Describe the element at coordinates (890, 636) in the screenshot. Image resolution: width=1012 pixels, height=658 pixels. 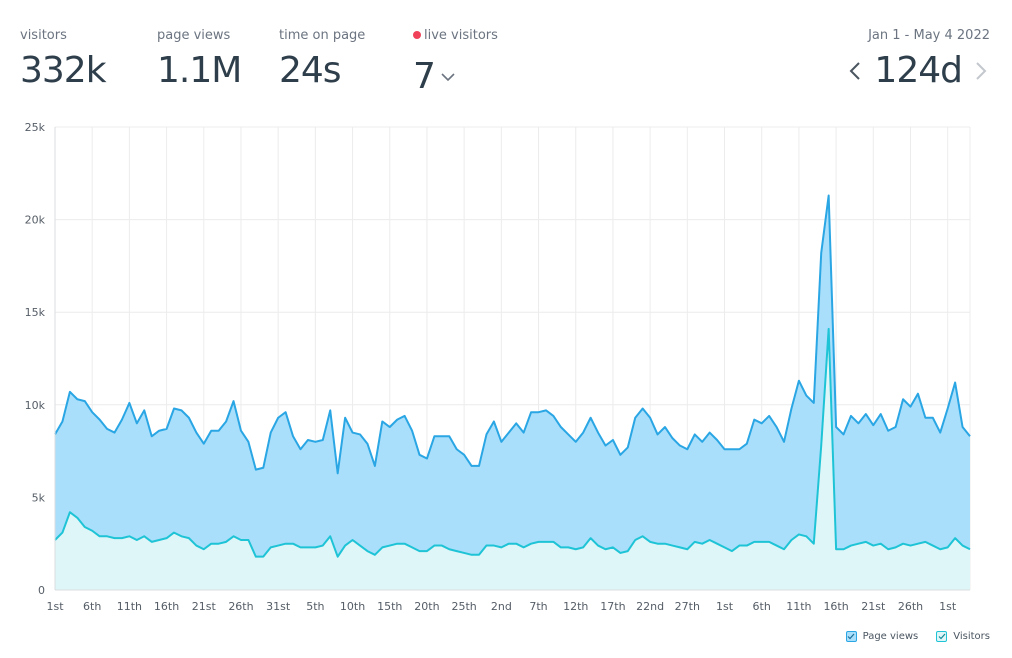
I see `legend-label: Page views` at that location.